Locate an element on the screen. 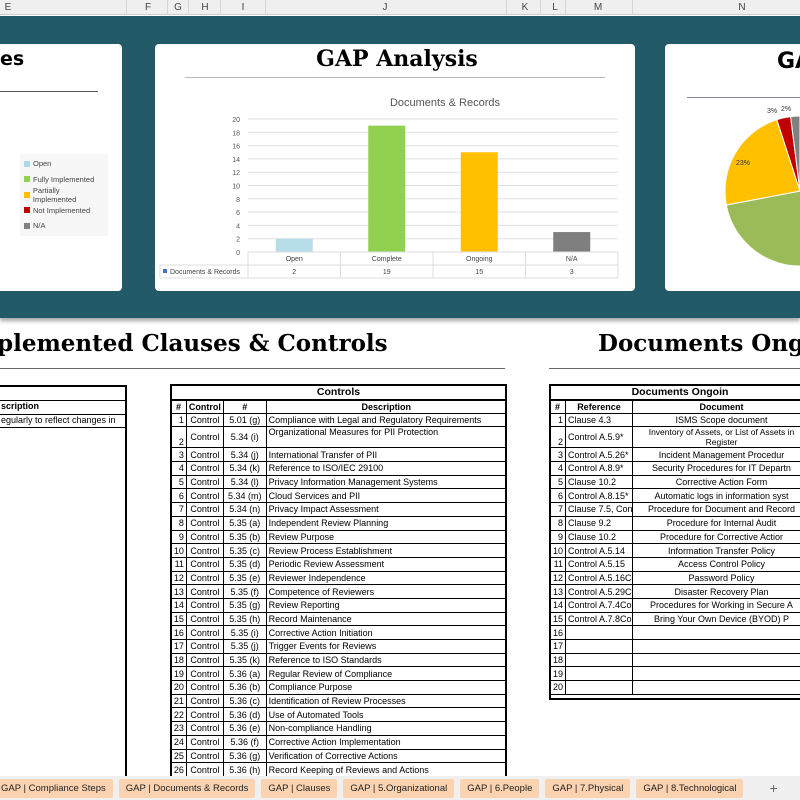 This screenshot has width=800, height=800. table-cell: 12 is located at coordinates (557, 578).